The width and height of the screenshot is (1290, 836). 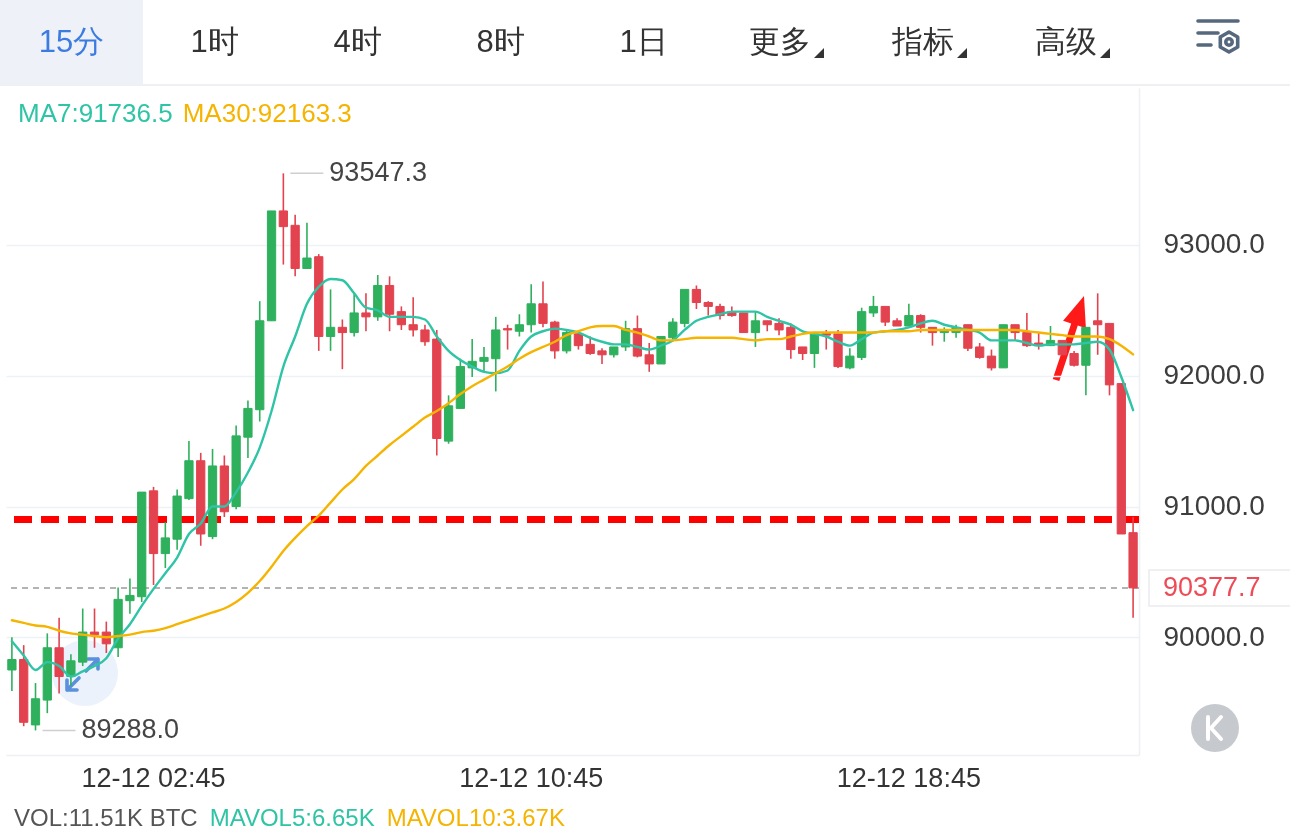 What do you see at coordinates (95, 113) in the screenshot?
I see `text: MA7:91736.5` at bounding box center [95, 113].